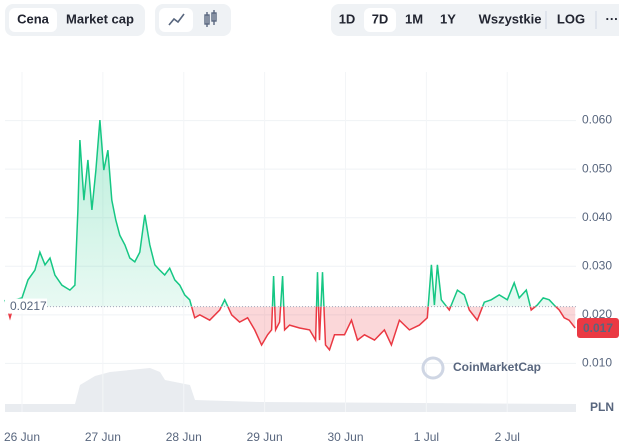 The height and width of the screenshot is (448, 619). I want to click on range-button: 1D, so click(347, 18).